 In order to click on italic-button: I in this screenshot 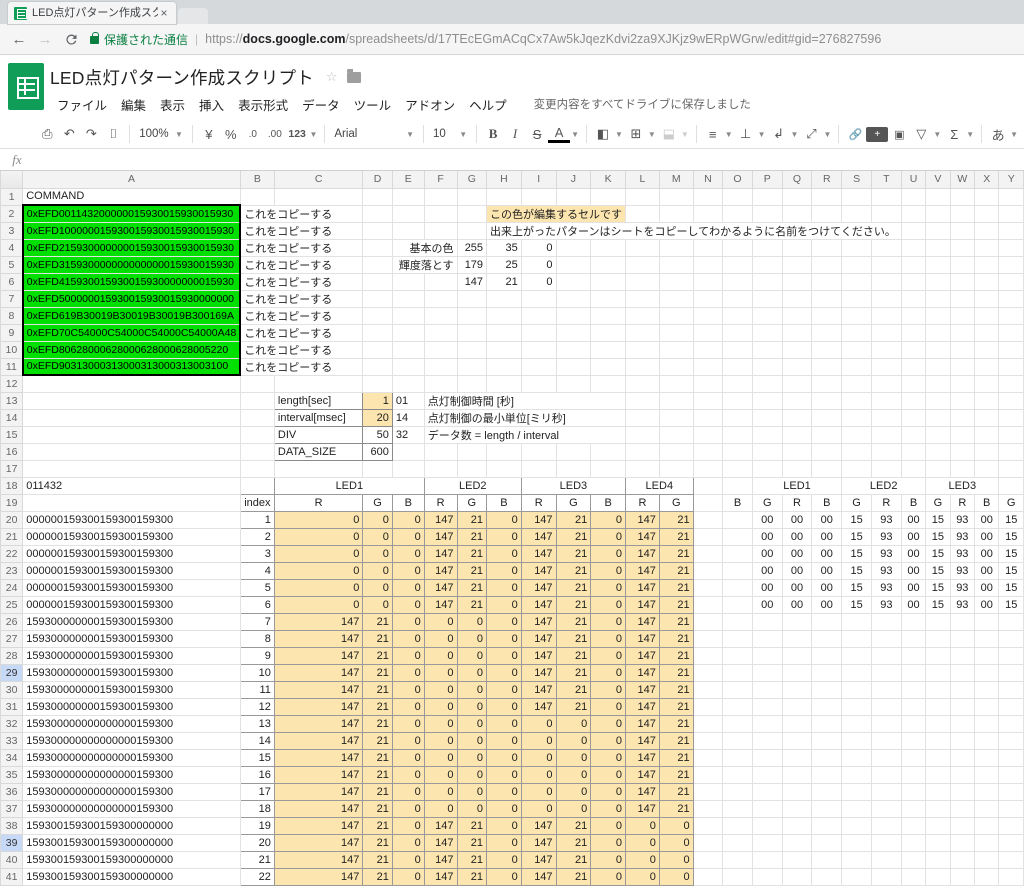, I will do `click(515, 133)`.